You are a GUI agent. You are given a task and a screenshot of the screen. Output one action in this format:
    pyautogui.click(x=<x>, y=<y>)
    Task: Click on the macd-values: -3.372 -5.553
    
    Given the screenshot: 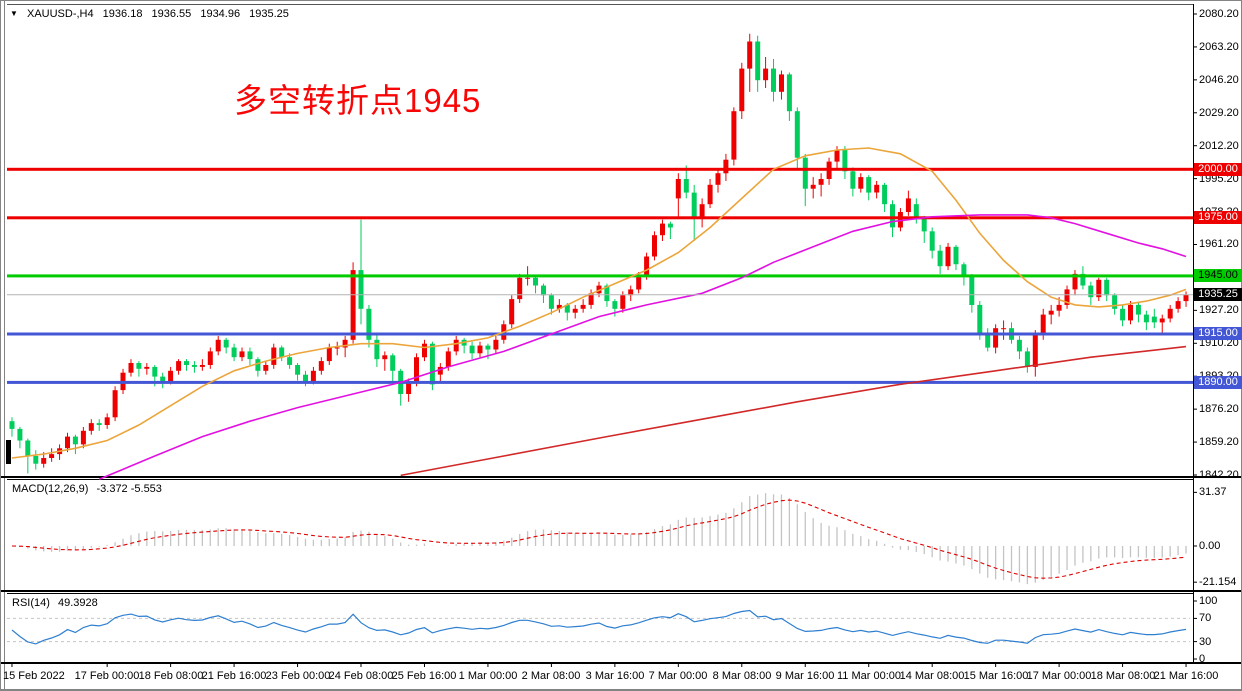 What is the action you would take?
    pyautogui.click(x=129, y=489)
    